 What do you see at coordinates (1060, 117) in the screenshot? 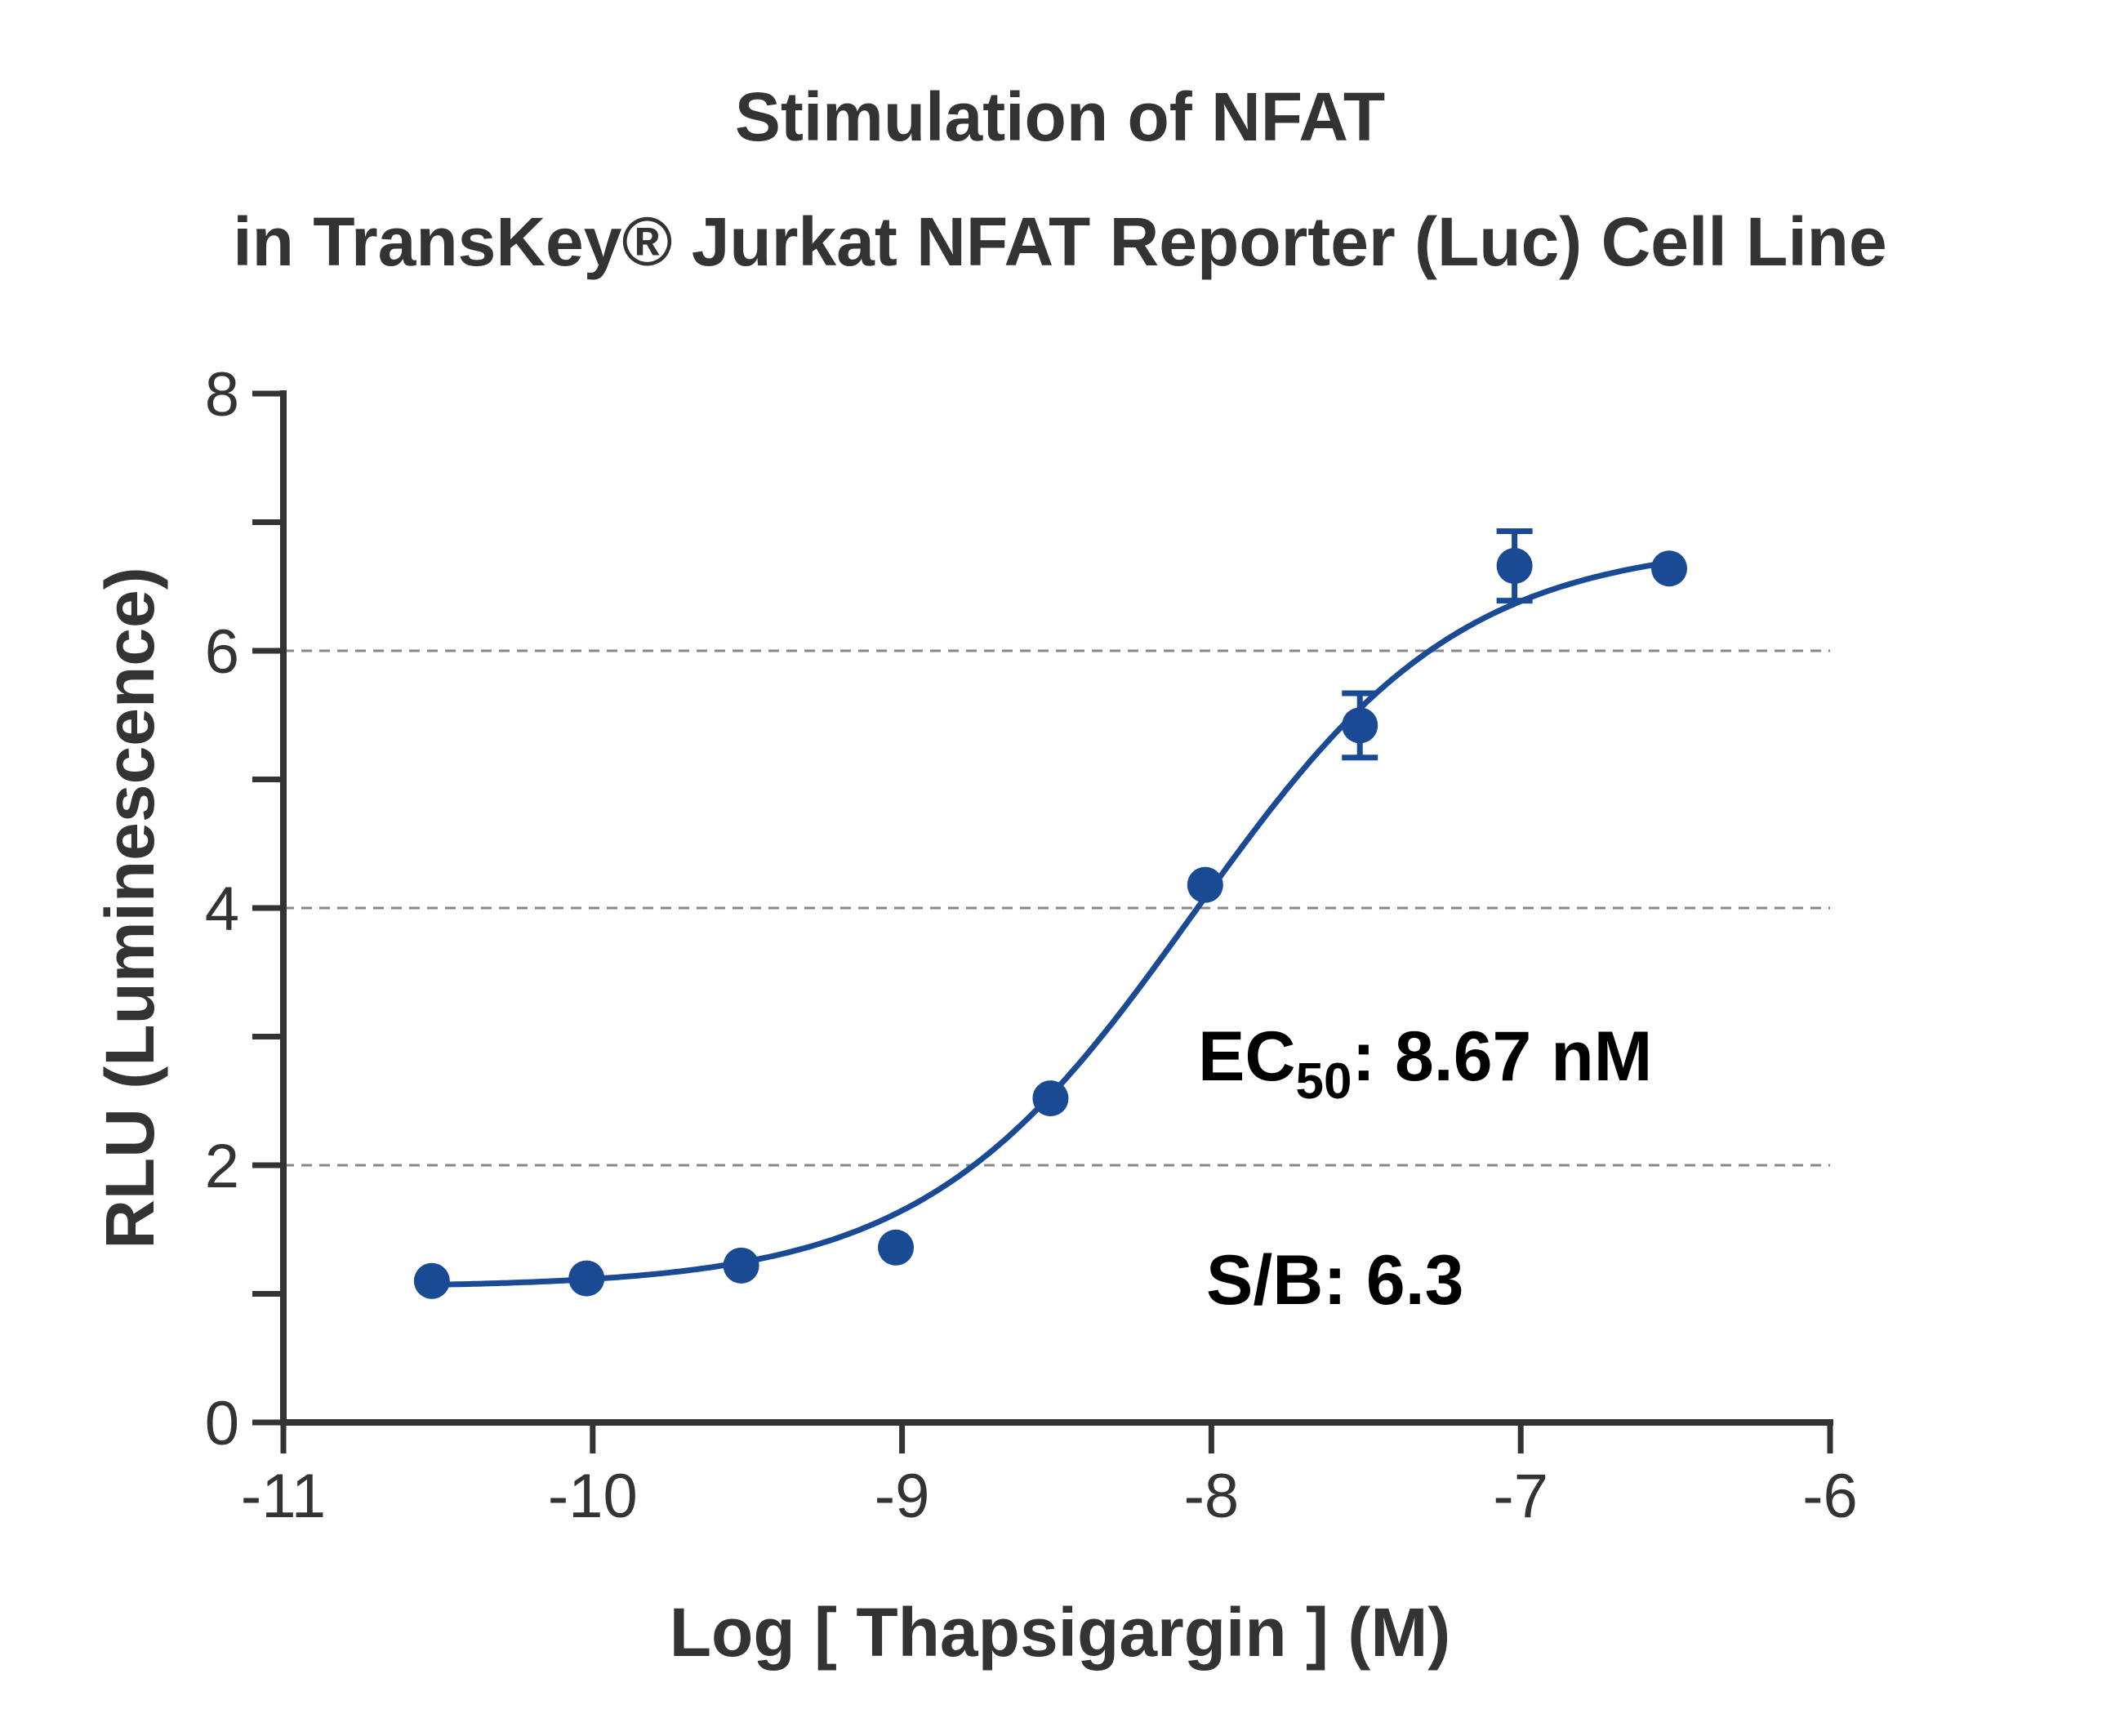
I see `chart-title-line1: Stimulation of NFAT` at bounding box center [1060, 117].